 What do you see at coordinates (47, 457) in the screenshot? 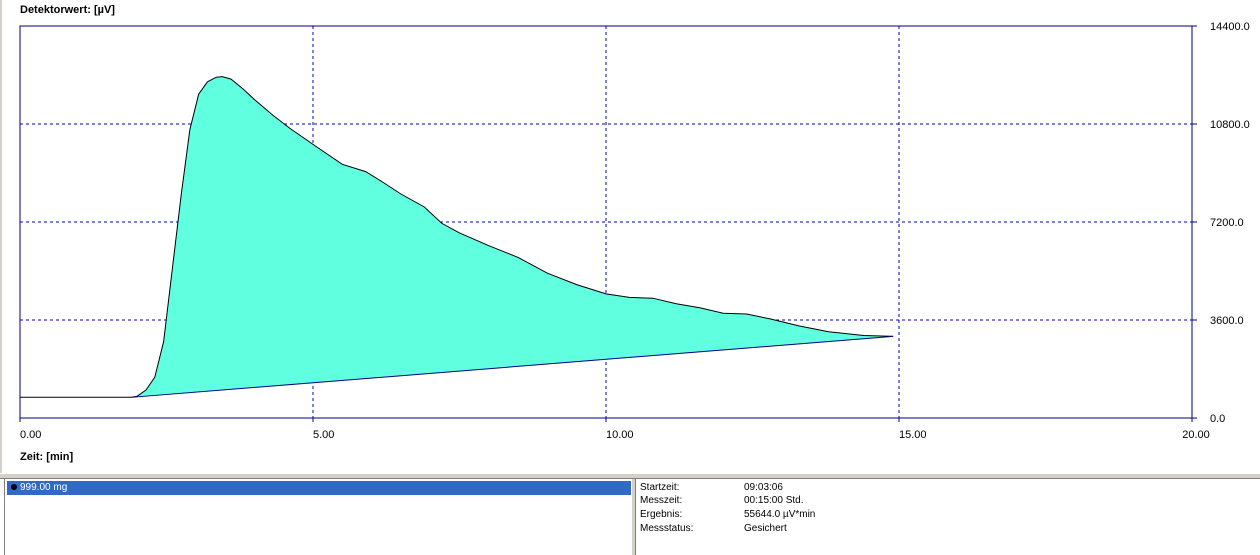
I see `x-axis-title: Zeit: [min]` at bounding box center [47, 457].